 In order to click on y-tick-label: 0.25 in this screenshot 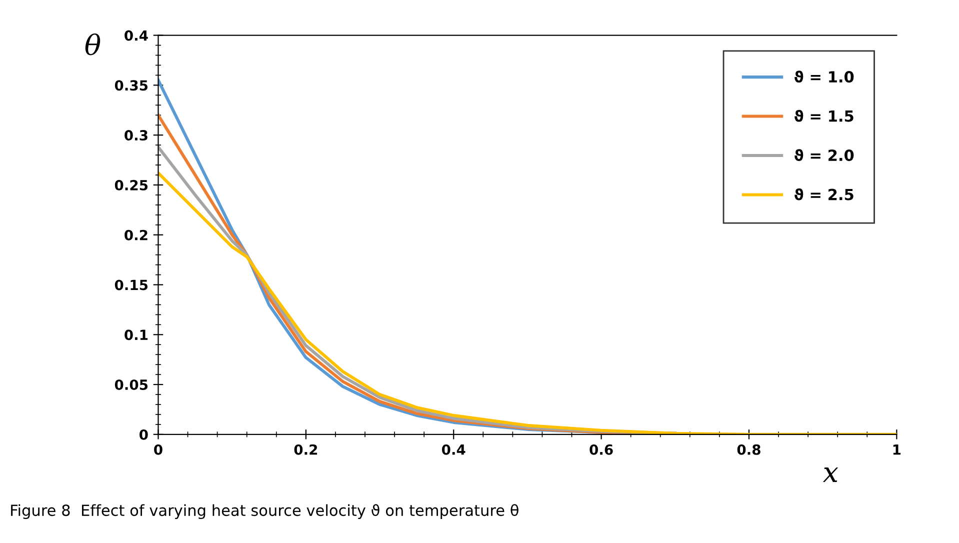, I will do `click(131, 185)`.